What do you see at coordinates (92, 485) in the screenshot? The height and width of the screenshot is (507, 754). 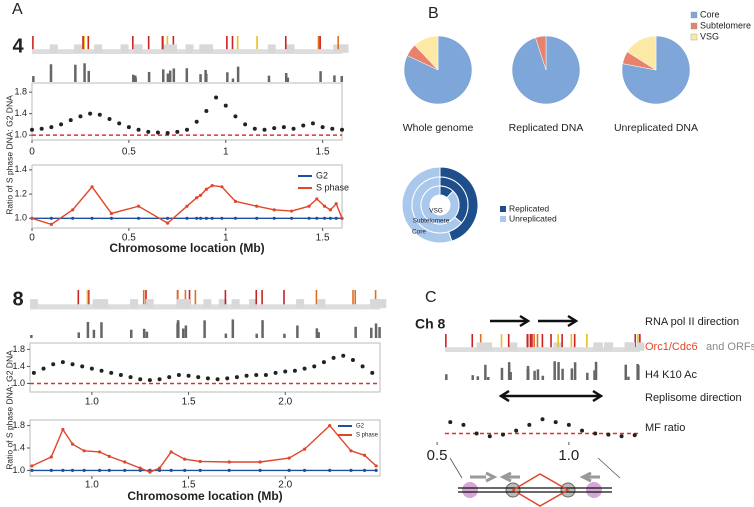 I see `x-tick-label: 1.0` at bounding box center [92, 485].